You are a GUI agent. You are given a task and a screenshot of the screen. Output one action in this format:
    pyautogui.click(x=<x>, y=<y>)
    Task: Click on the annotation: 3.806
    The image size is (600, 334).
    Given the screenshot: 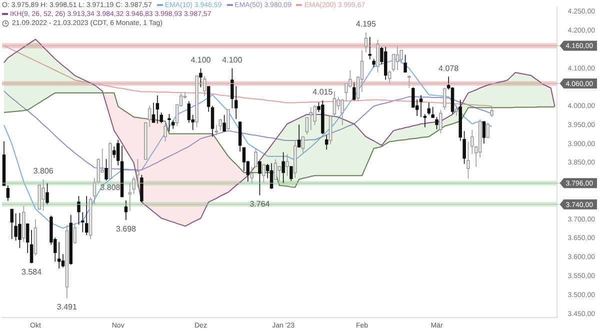 What is the action you would take?
    pyautogui.click(x=43, y=171)
    